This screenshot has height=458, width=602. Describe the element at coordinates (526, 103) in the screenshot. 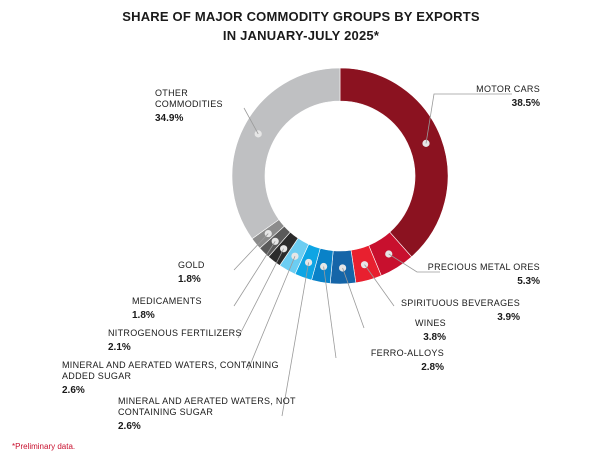

I see `slice-value-0: 38.5%` at that location.